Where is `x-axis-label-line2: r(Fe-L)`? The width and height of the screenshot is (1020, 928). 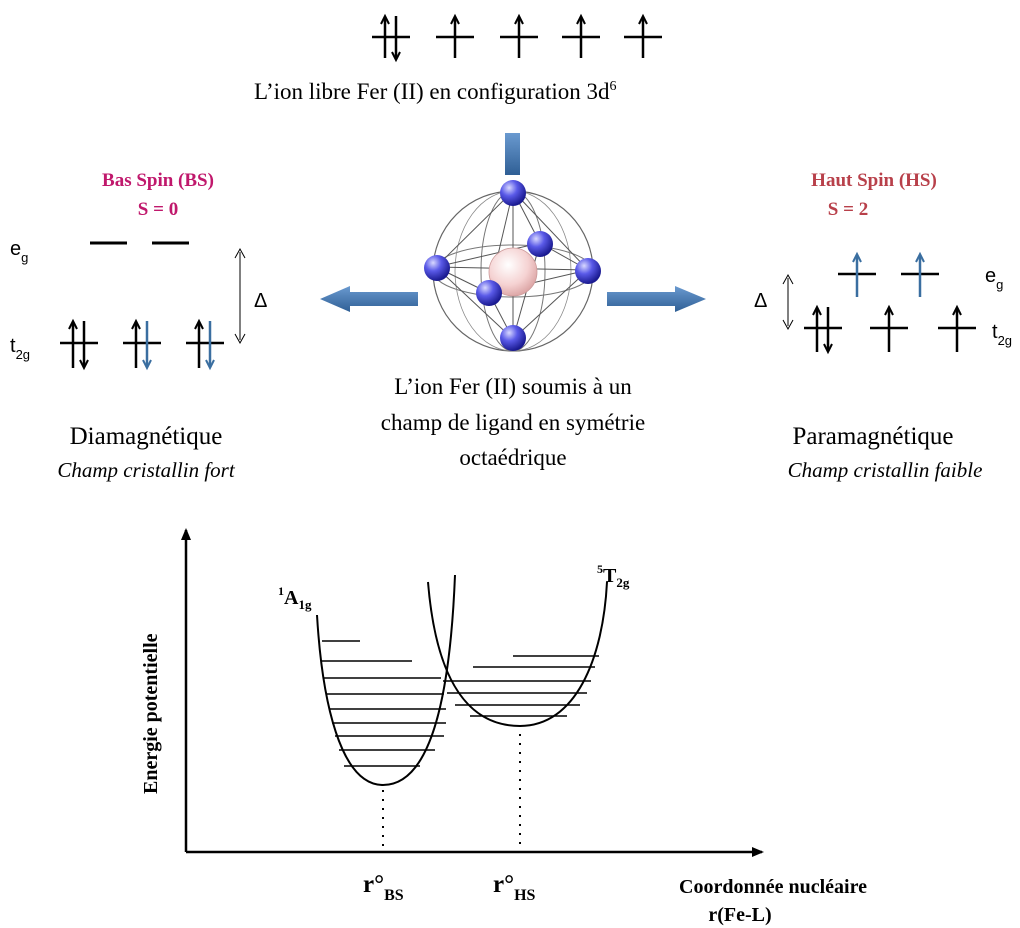
x-axis-label-line2: r(Fe-L) is located at coordinates (739, 915).